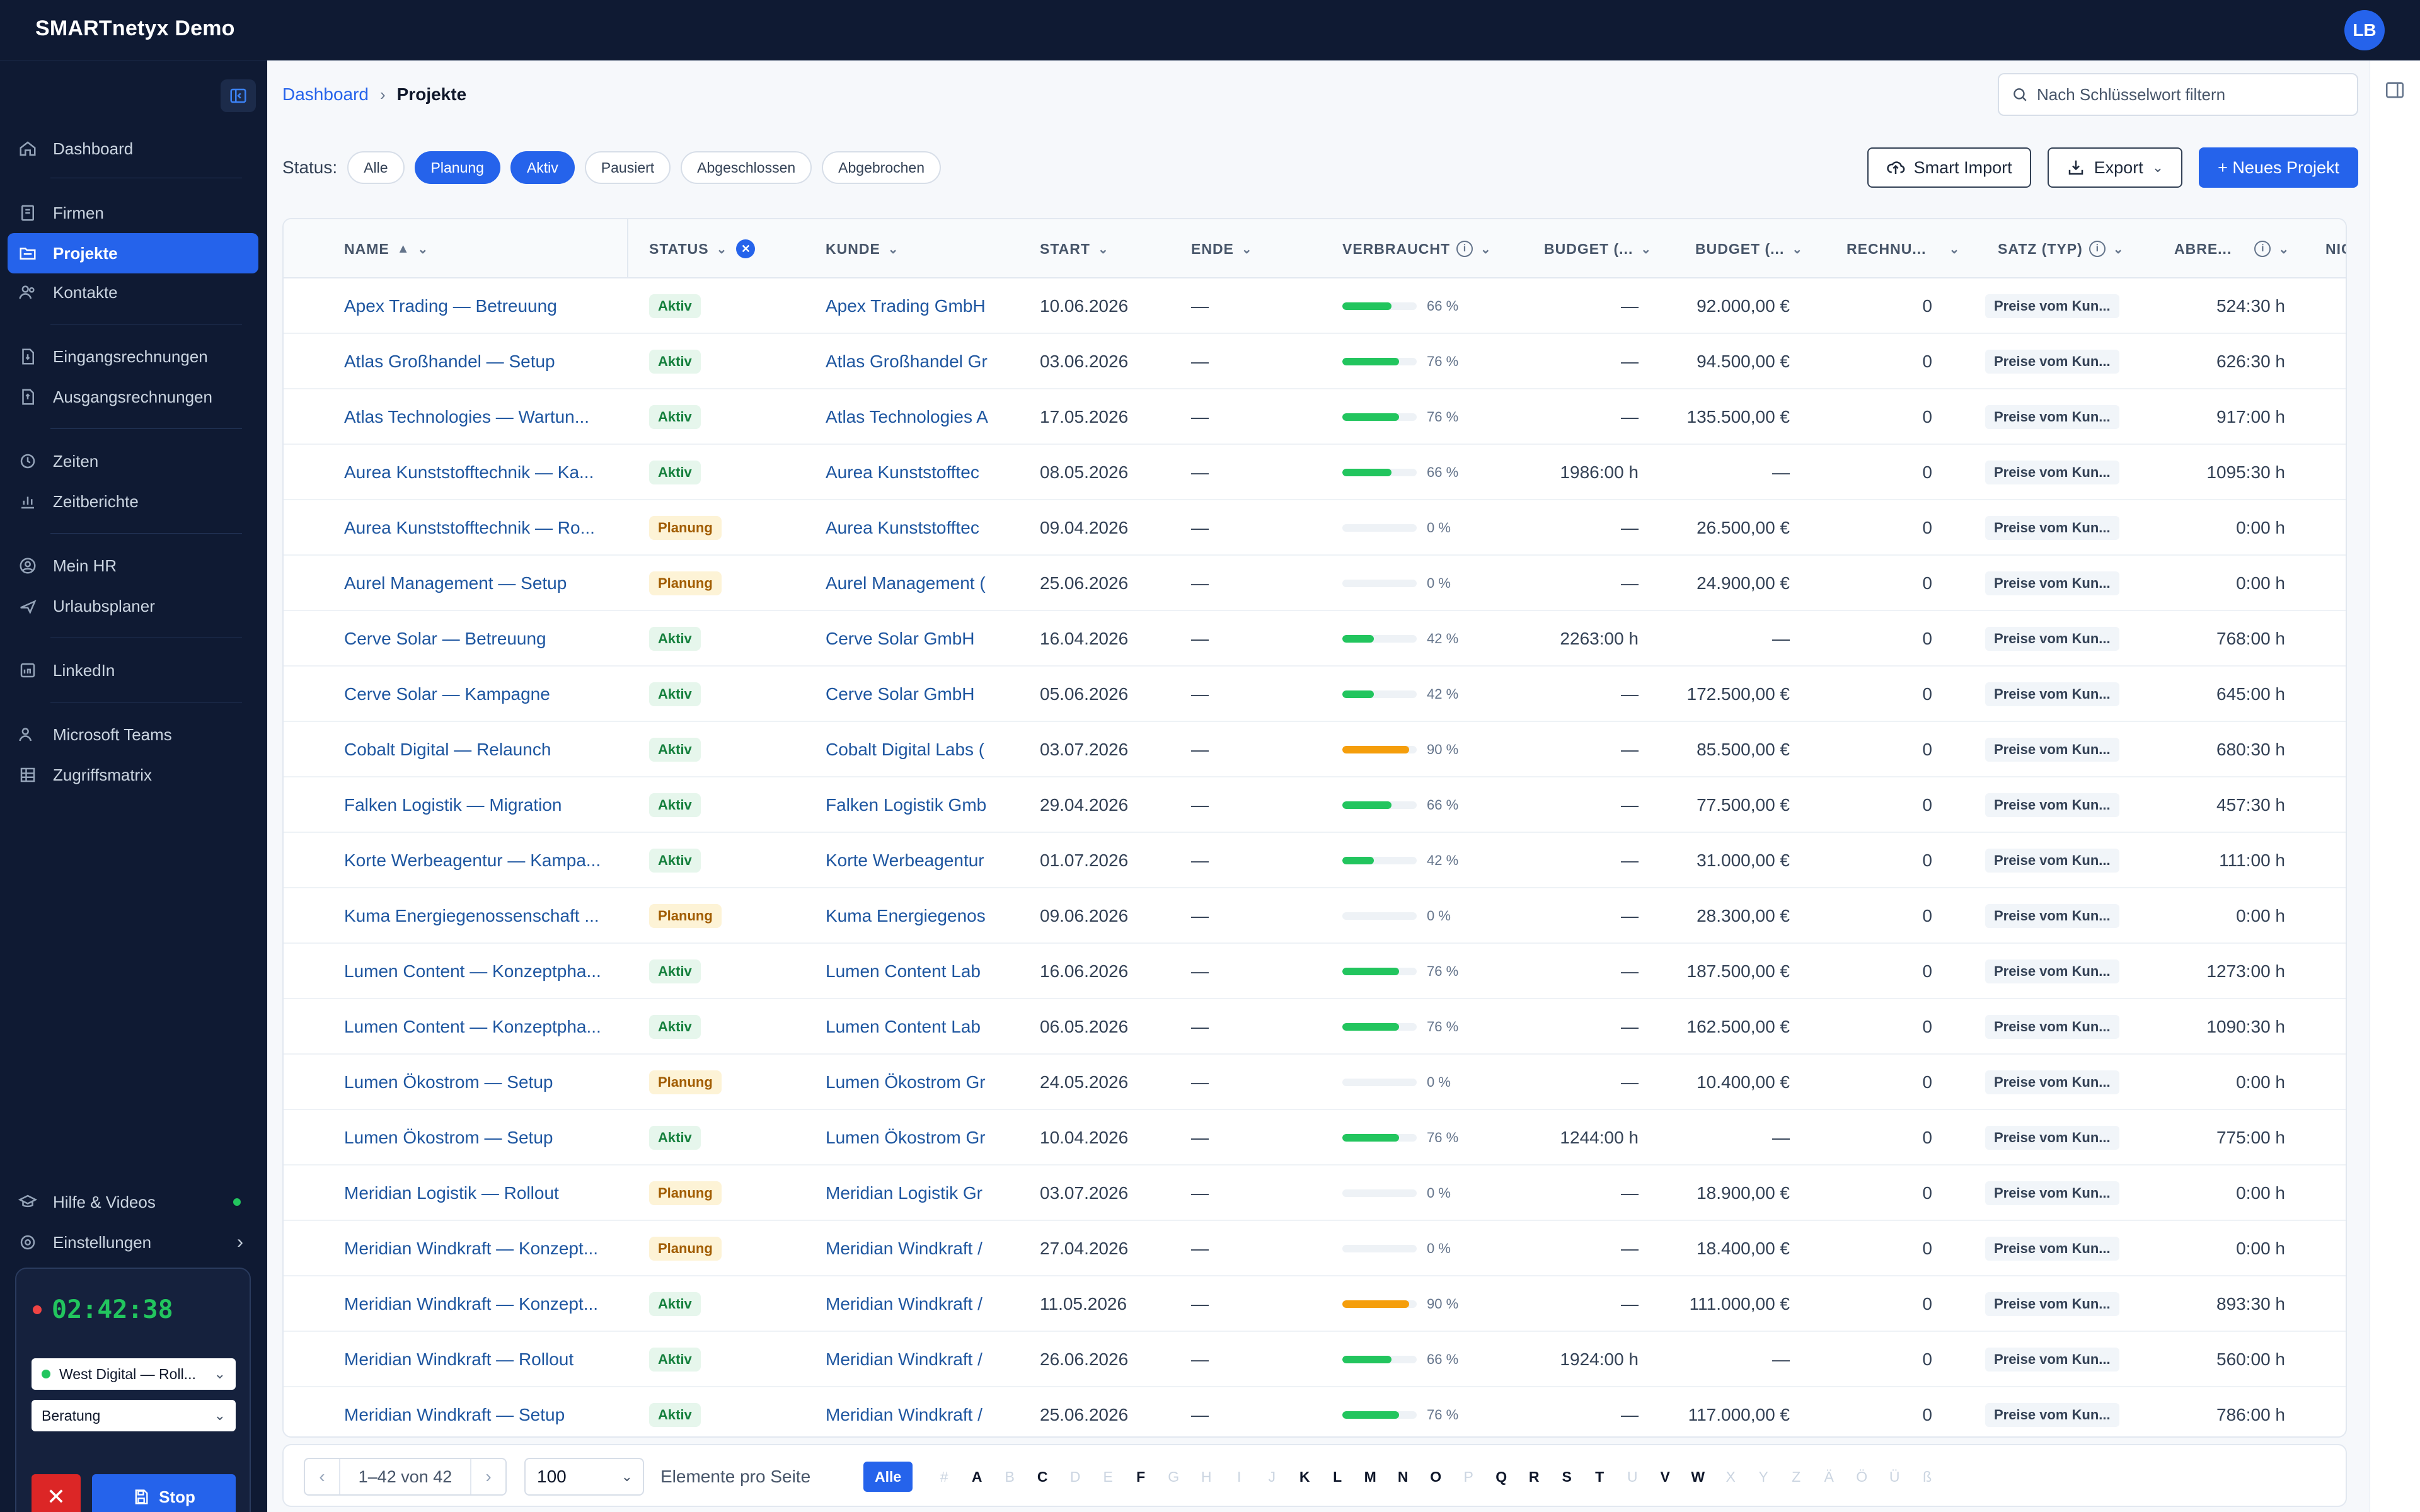 Image resolution: width=2420 pixels, height=1512 pixels. What do you see at coordinates (1749, 248) in the screenshot?
I see `column-header-budget-eur: BUDGET (... ⌄` at bounding box center [1749, 248].